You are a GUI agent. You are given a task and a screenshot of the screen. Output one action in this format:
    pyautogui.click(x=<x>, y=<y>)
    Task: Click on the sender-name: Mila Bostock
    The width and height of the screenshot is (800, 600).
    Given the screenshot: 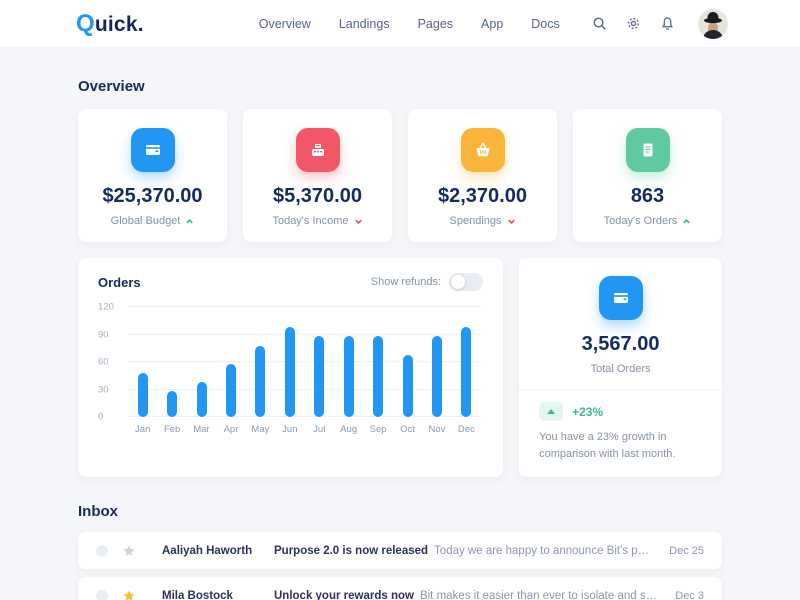 What is the action you would take?
    pyautogui.click(x=197, y=594)
    